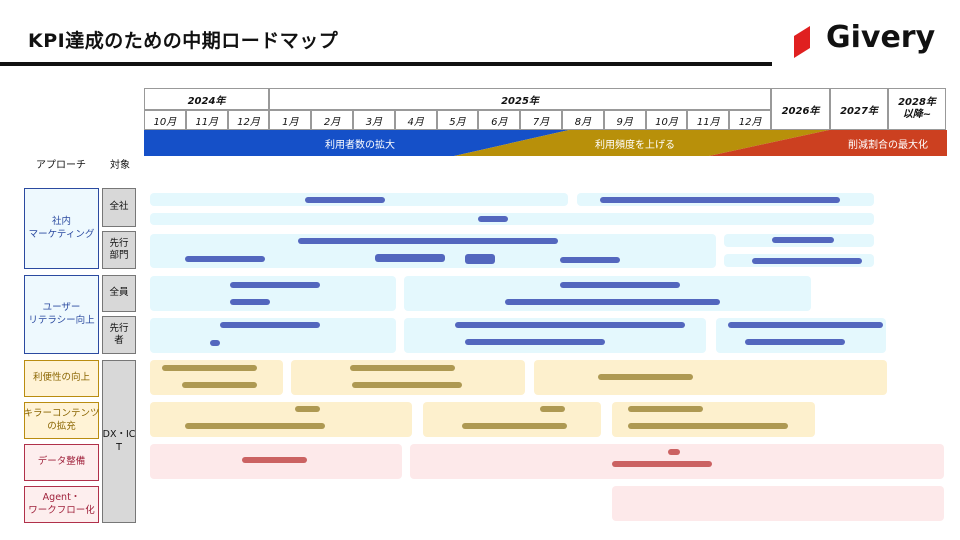  Describe the element at coordinates (541, 120) in the screenshot. I see `month-cell: 7月` at that location.